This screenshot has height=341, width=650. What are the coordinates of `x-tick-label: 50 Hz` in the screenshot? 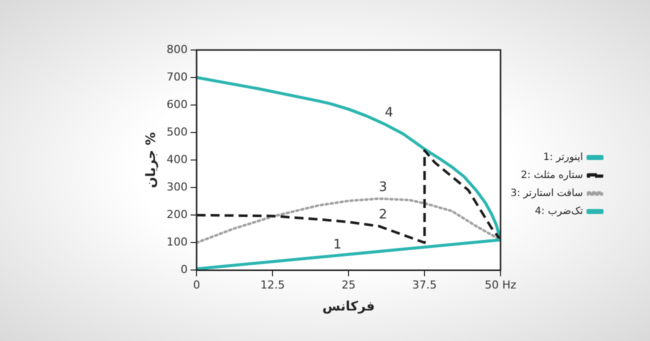 It's located at (500, 285).